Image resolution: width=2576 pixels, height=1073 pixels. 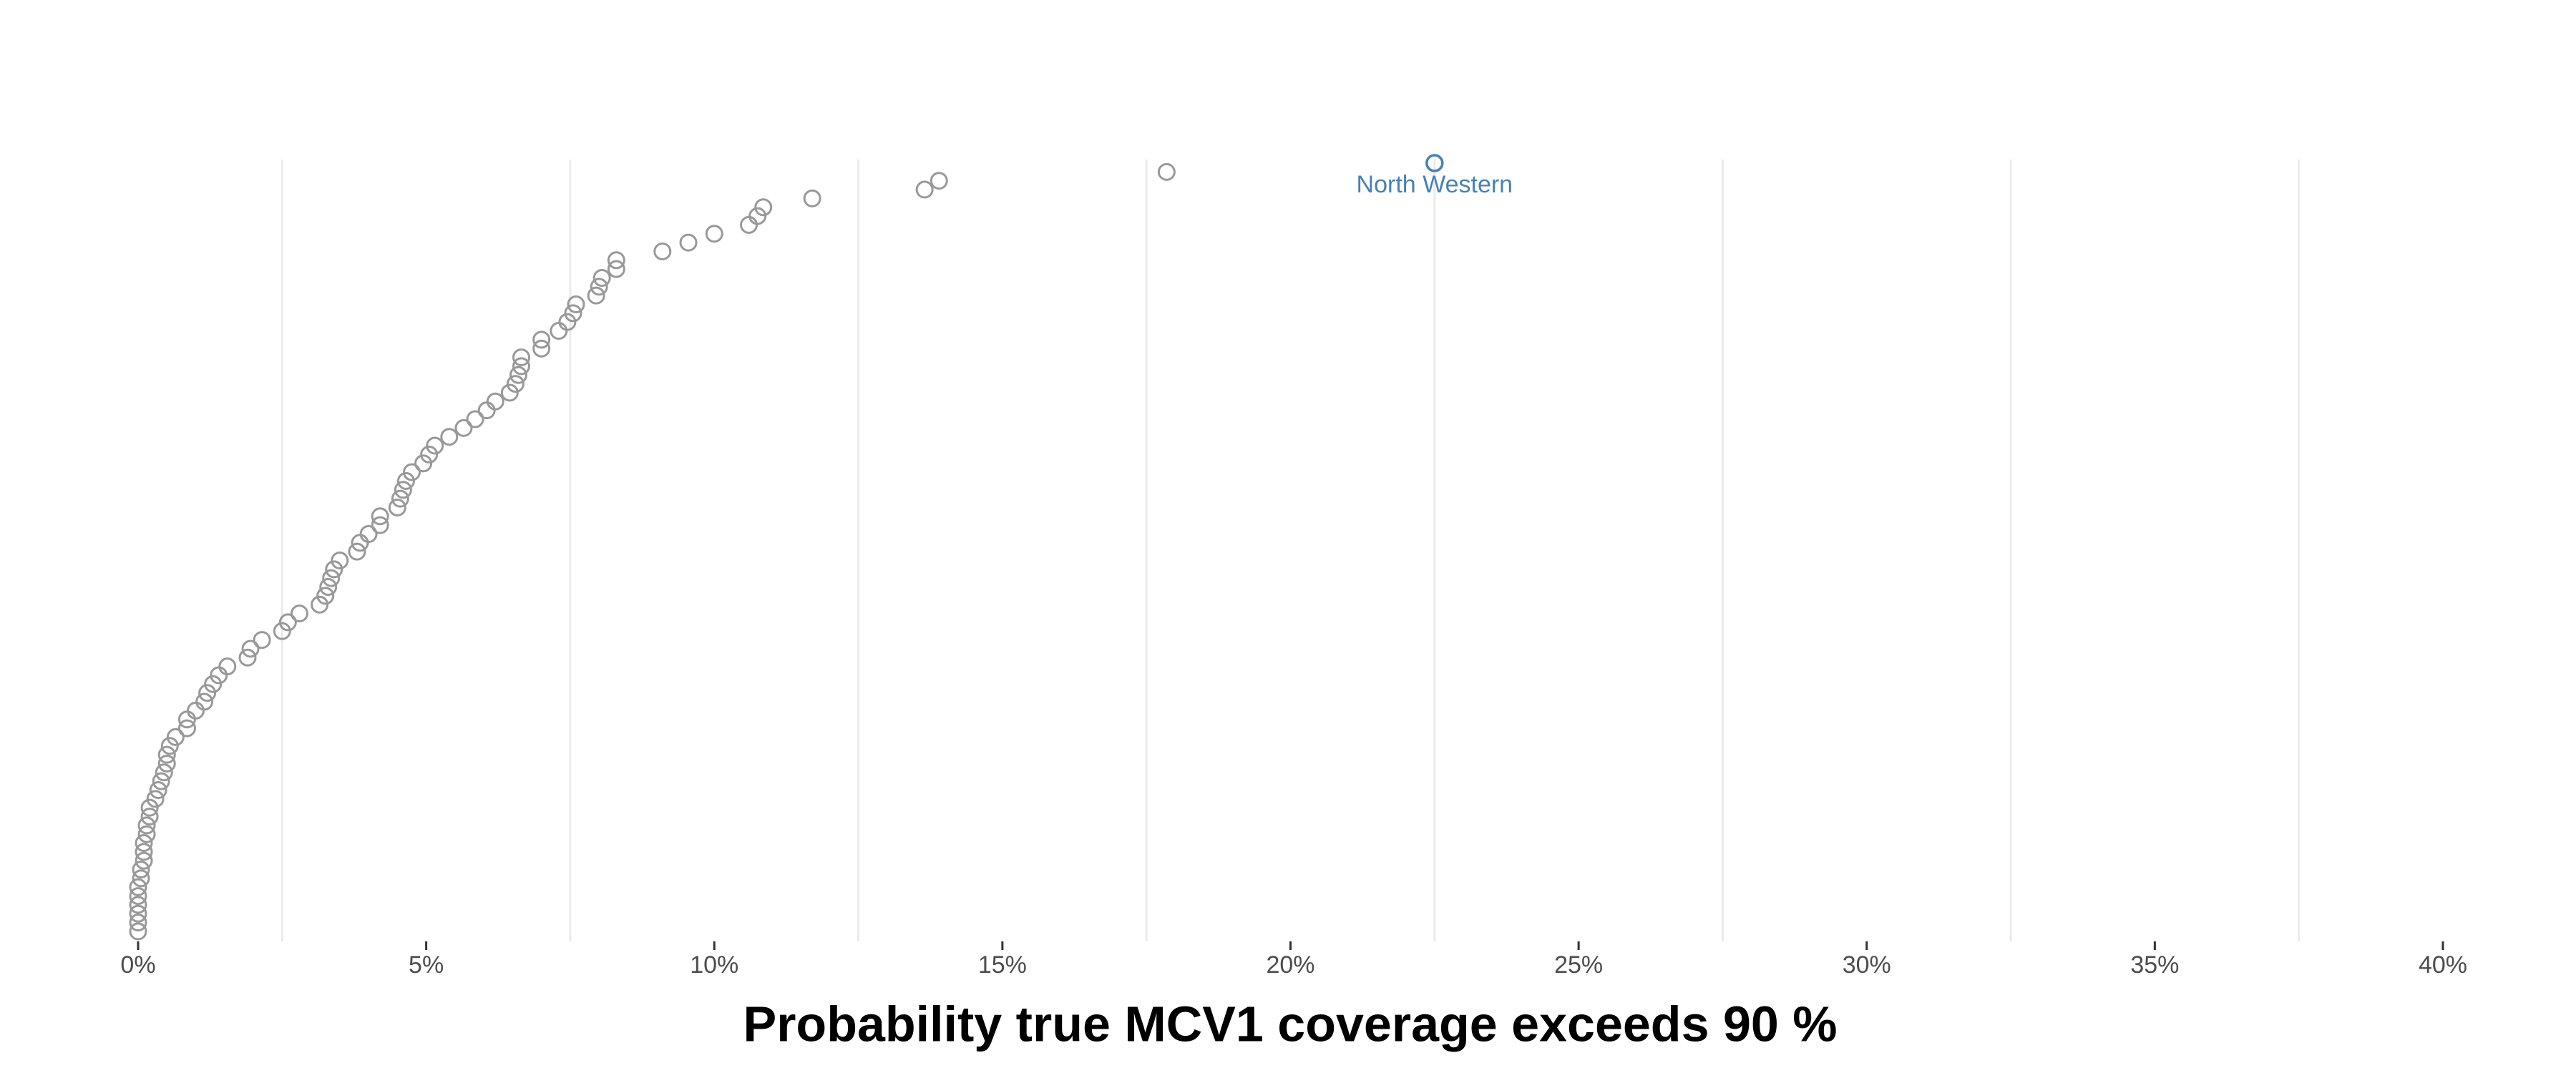 What do you see at coordinates (1290, 965) in the screenshot?
I see `x-tick-label: 20%` at bounding box center [1290, 965].